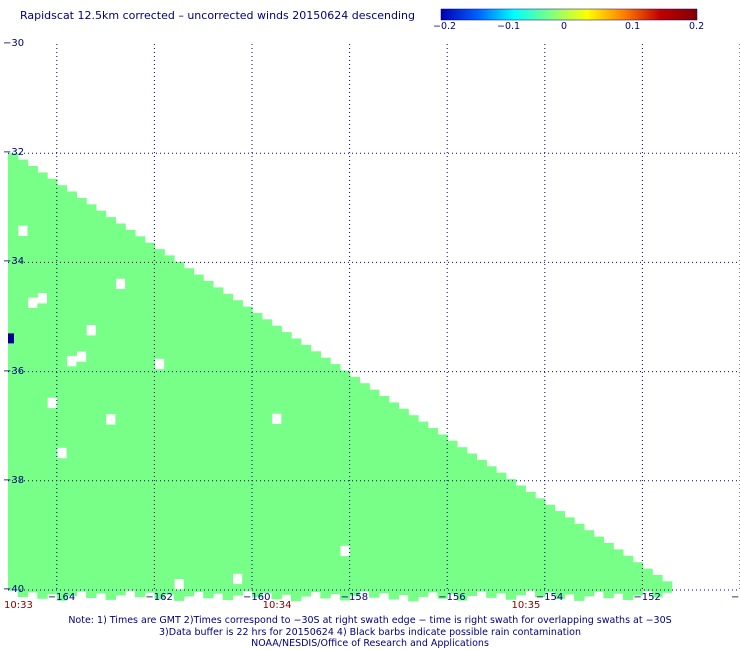  What do you see at coordinates (14, 43) in the screenshot?
I see `y-tick-label: −30` at bounding box center [14, 43].